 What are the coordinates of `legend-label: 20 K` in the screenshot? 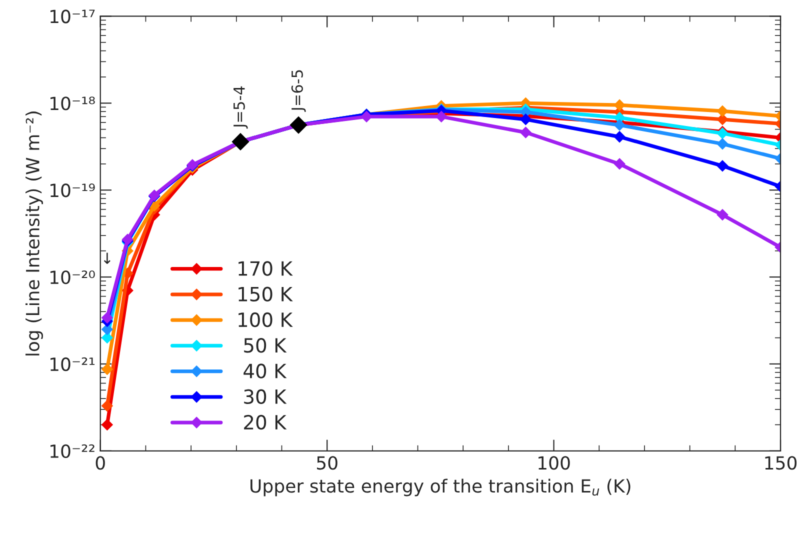 It's located at (265, 422).